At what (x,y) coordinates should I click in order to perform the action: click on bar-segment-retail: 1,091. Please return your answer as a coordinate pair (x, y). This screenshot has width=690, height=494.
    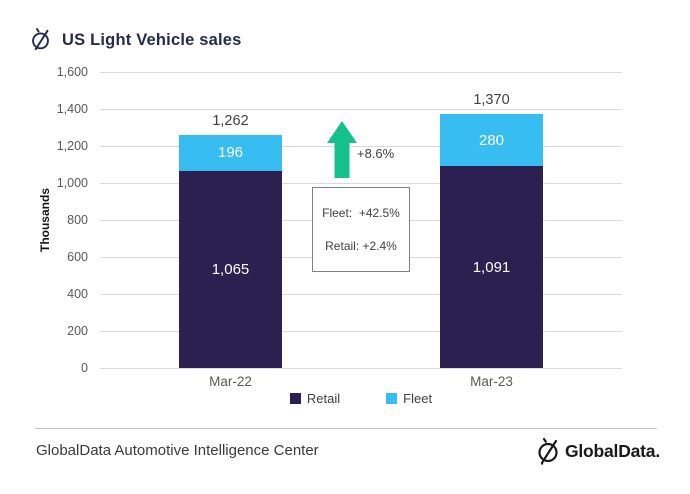
    Looking at the image, I should click on (491, 267).